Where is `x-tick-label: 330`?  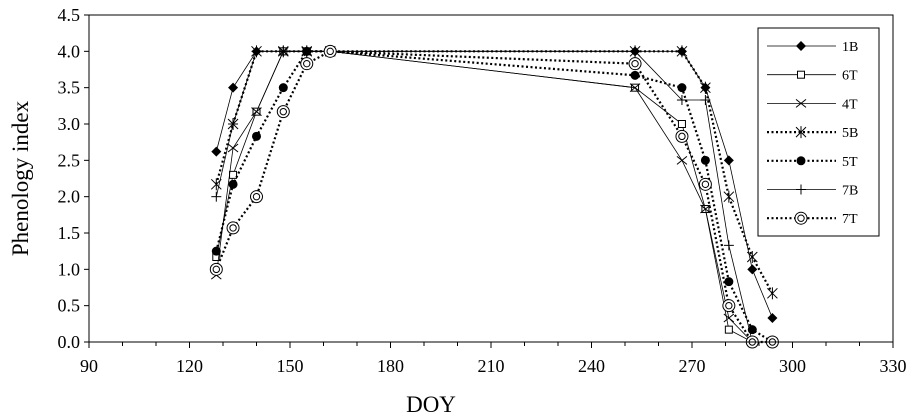
x-tick-label: 330 is located at coordinates (893, 366).